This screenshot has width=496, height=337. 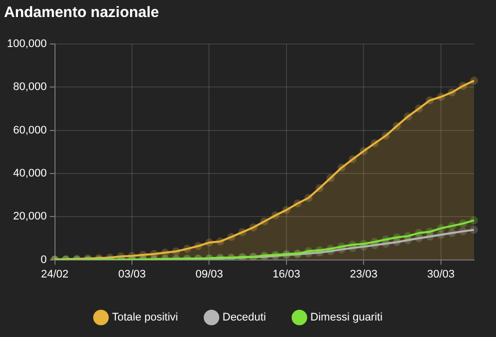 What do you see at coordinates (43, 260) in the screenshot?
I see `y-tick-label: 0` at bounding box center [43, 260].